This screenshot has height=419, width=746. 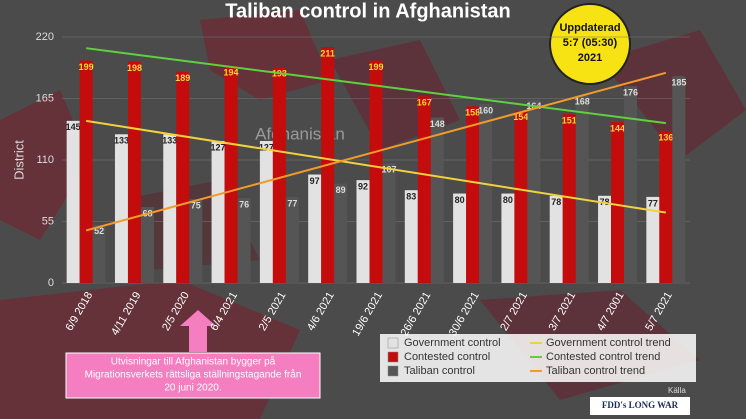 I want to click on value-label: 77, so click(x=292, y=203).